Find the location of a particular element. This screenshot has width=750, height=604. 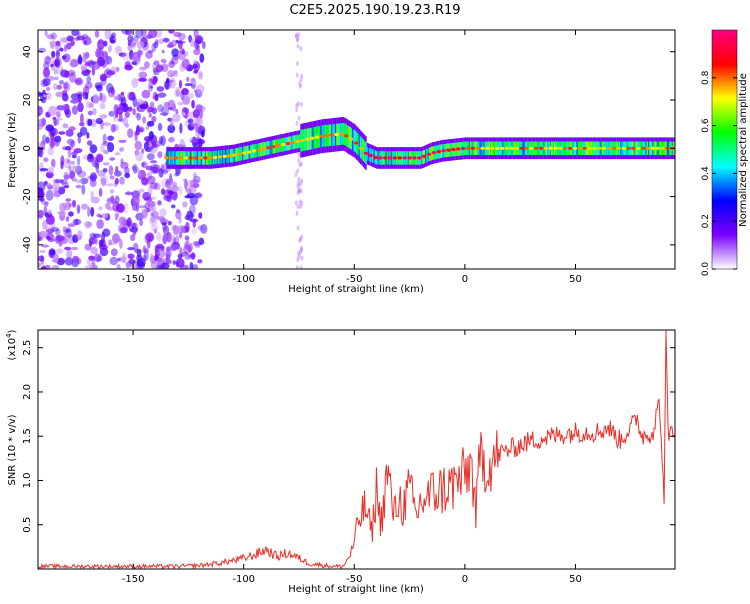

colorbar-tick-label: 0.8 is located at coordinates (706, 77).